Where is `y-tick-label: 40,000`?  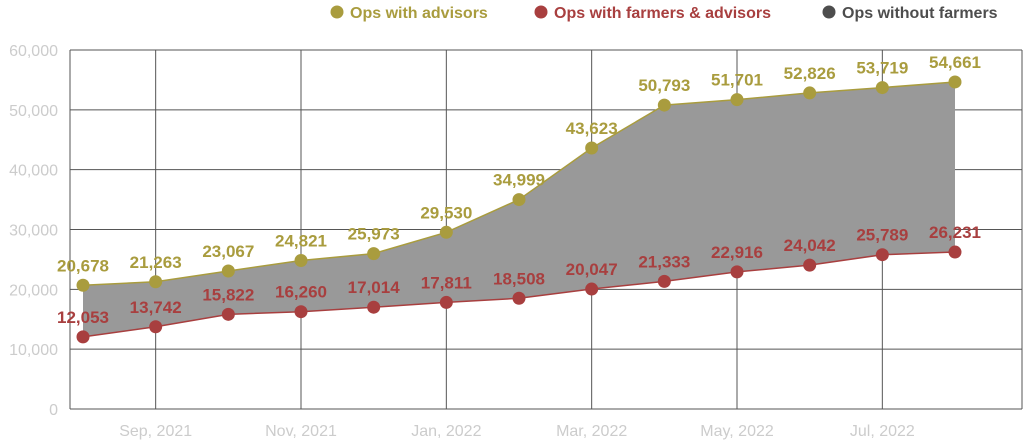
y-tick-label: 40,000 is located at coordinates (33, 171).